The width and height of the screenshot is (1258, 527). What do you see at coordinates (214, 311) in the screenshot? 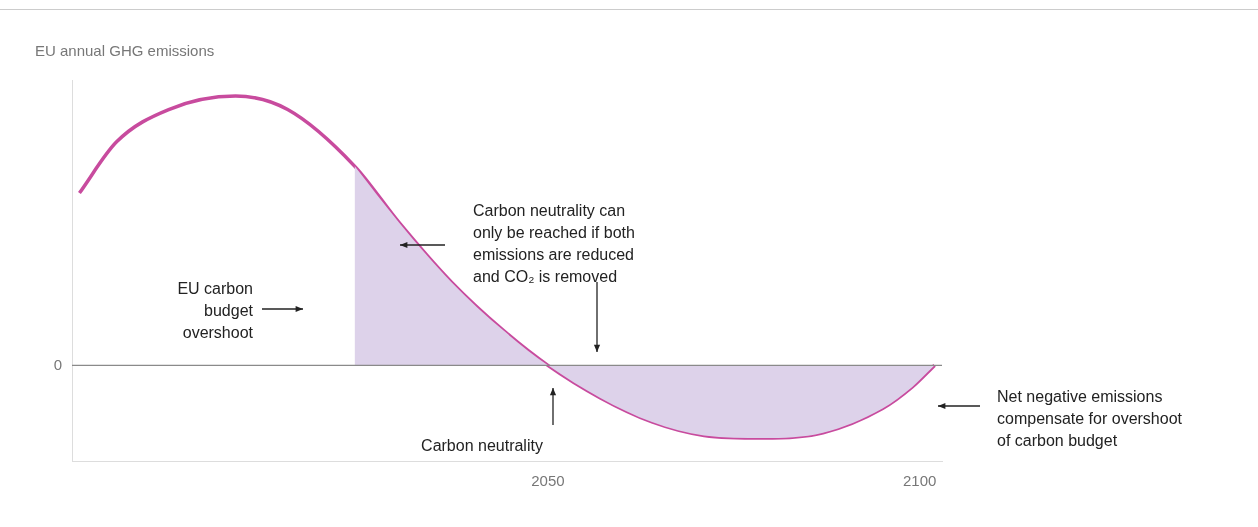
I see `annotation: EU carbon budget overshoot` at bounding box center [214, 311].